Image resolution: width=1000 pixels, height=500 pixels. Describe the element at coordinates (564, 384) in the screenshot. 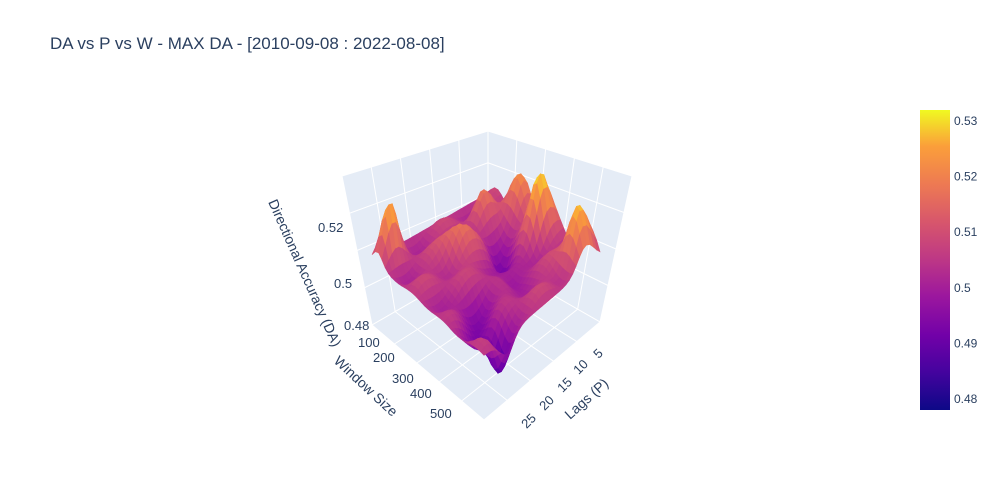

I see `x-tick: 15` at that location.